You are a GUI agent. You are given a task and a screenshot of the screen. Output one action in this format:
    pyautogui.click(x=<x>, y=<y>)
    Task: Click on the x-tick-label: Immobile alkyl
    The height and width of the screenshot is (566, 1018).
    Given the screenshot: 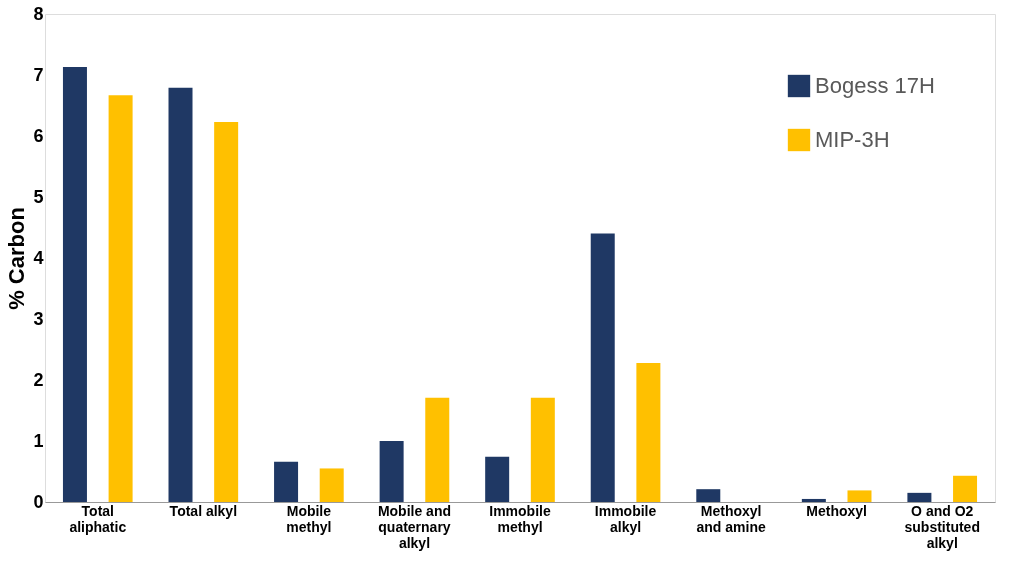 What is the action you would take?
    pyautogui.click(x=625, y=518)
    